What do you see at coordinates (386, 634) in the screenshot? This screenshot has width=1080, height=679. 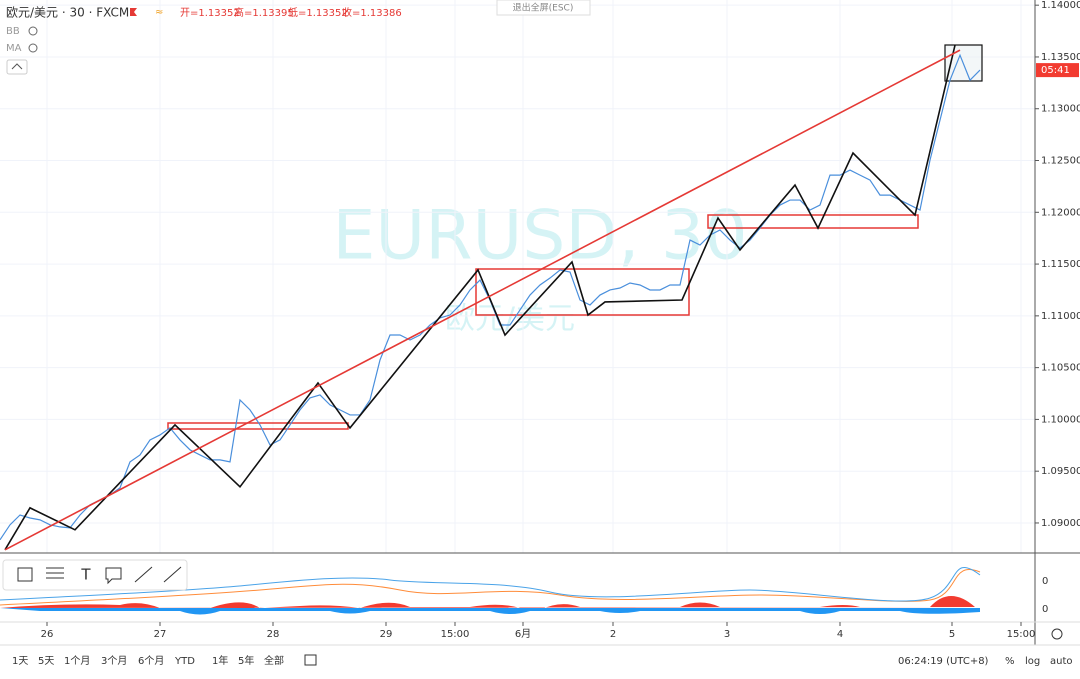 I see `x-tick-label: 29` at bounding box center [386, 634].